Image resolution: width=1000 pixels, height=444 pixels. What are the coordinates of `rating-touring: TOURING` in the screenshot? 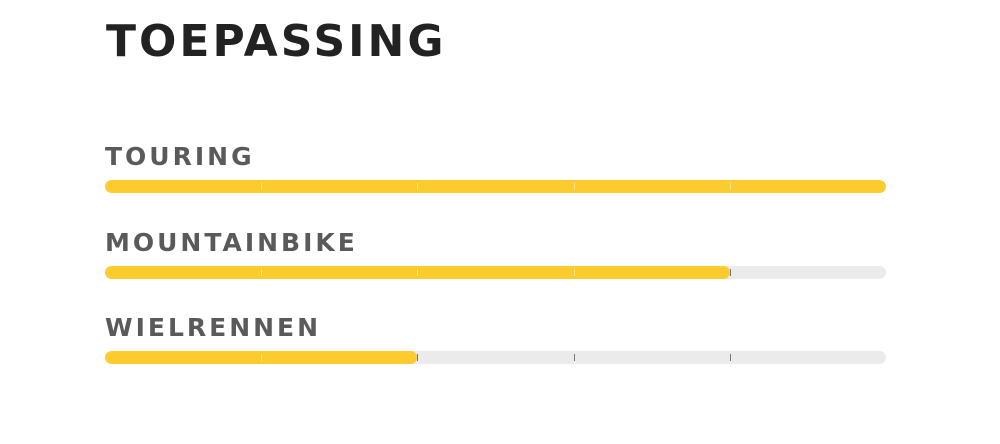 It's located at (495, 166).